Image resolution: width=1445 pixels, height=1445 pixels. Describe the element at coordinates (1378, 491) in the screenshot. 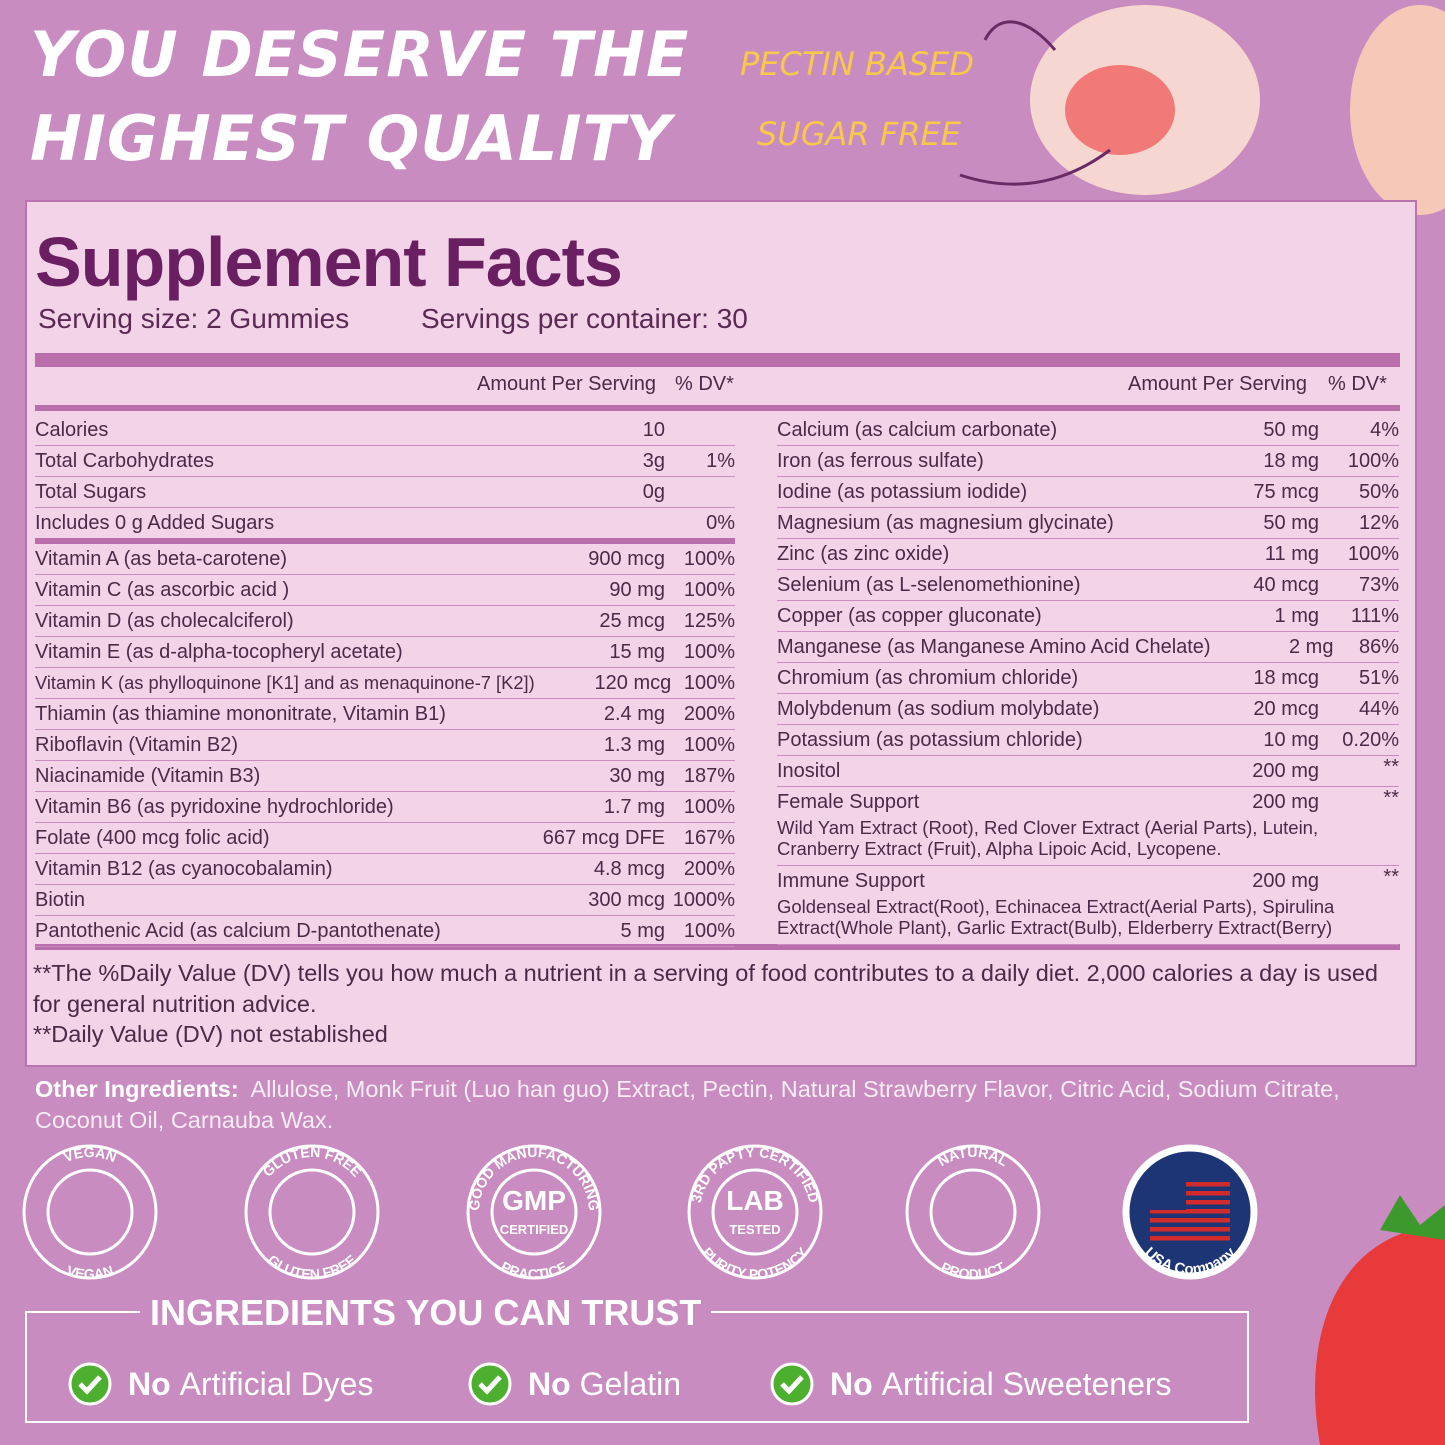

I see `daily-value: 50%` at that location.